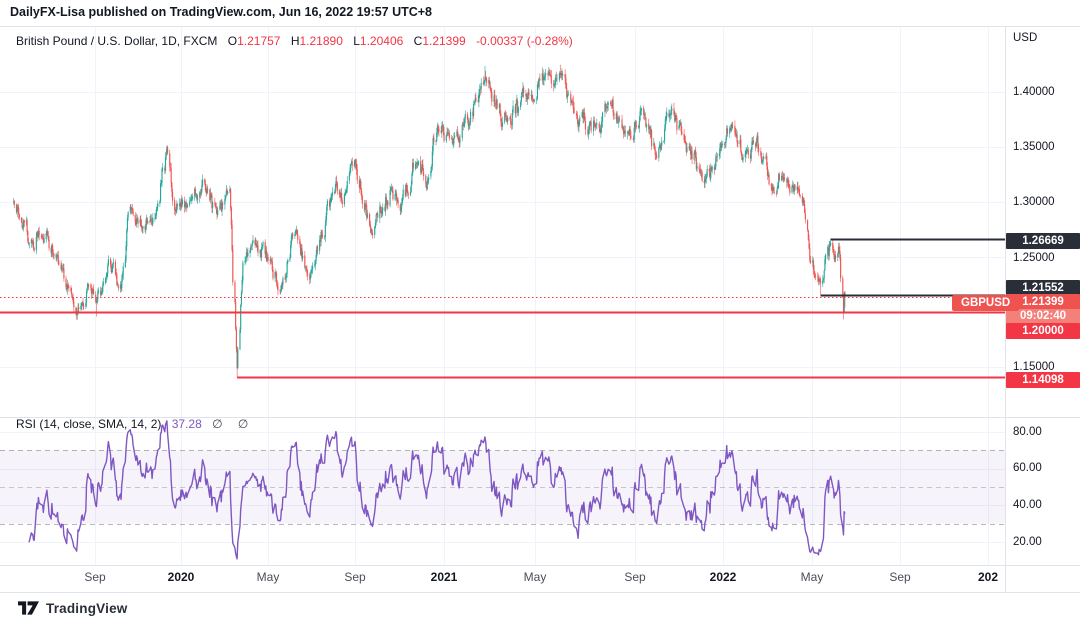 Image resolution: width=1080 pixels, height=624 pixels. Describe the element at coordinates (988, 577) in the screenshot. I see `time-tick: 202` at that location.